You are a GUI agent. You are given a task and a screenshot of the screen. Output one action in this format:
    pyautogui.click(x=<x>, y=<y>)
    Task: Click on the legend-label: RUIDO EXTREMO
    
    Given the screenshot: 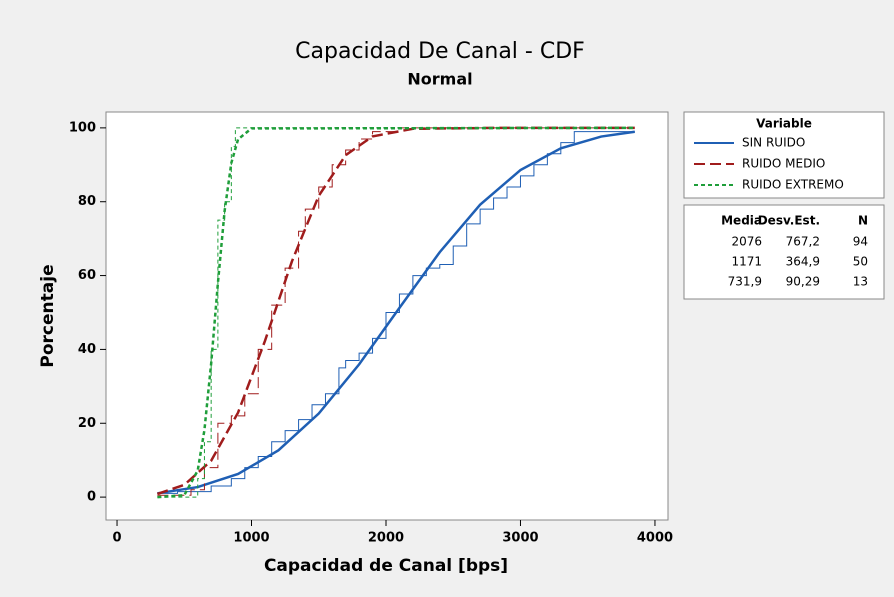 What is the action you would take?
    pyautogui.click(x=793, y=185)
    